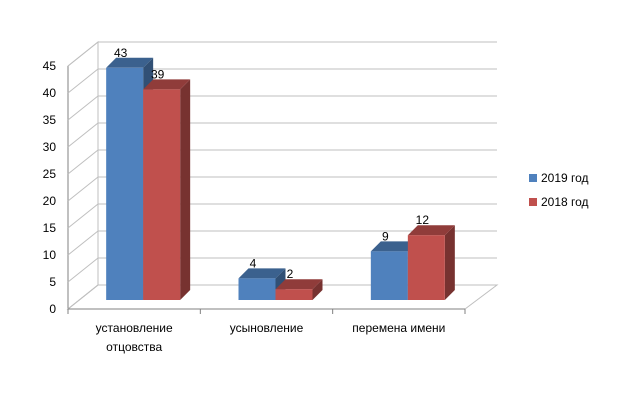 This screenshot has height=407, width=630. Describe the element at coordinates (158, 74) in the screenshot. I see `data-label: 39` at that location.